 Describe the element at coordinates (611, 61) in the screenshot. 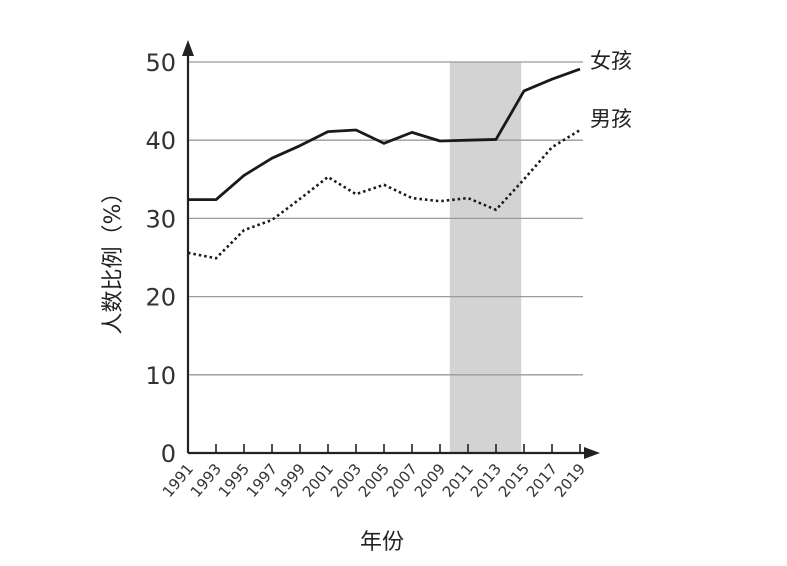

I see `series-label-girls: 女孩` at that location.